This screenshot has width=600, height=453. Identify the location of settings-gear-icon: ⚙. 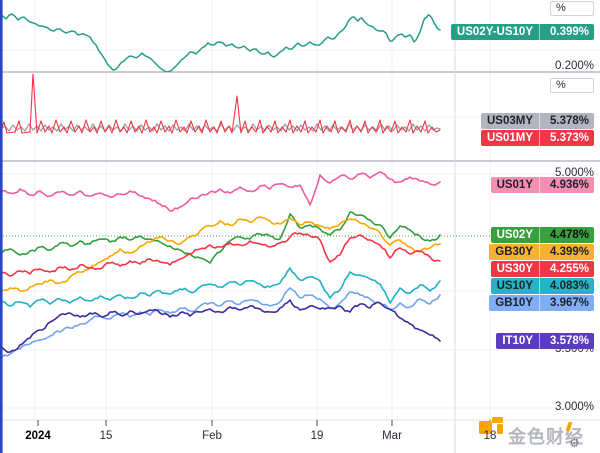
(574, 443).